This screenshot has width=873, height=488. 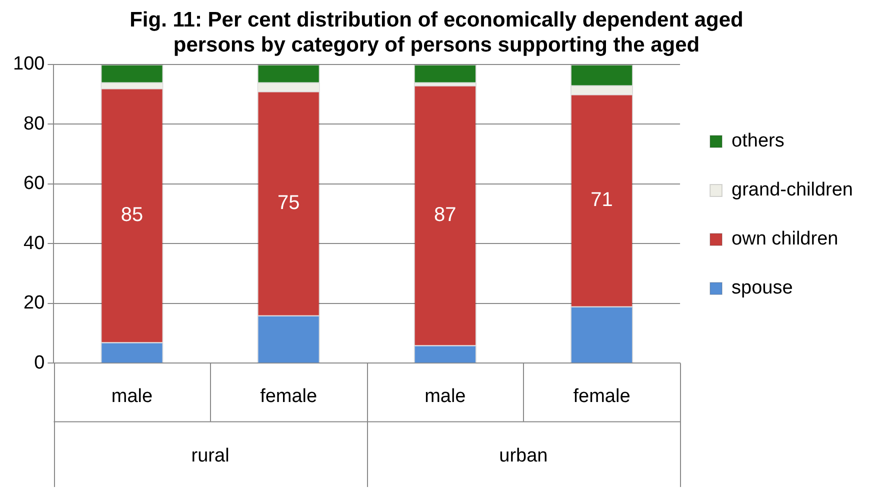 I want to click on chart-title: Fig. 11: Per cent distribution of economically dependent aged persons by category of persons supporting the aged, so click(x=437, y=32).